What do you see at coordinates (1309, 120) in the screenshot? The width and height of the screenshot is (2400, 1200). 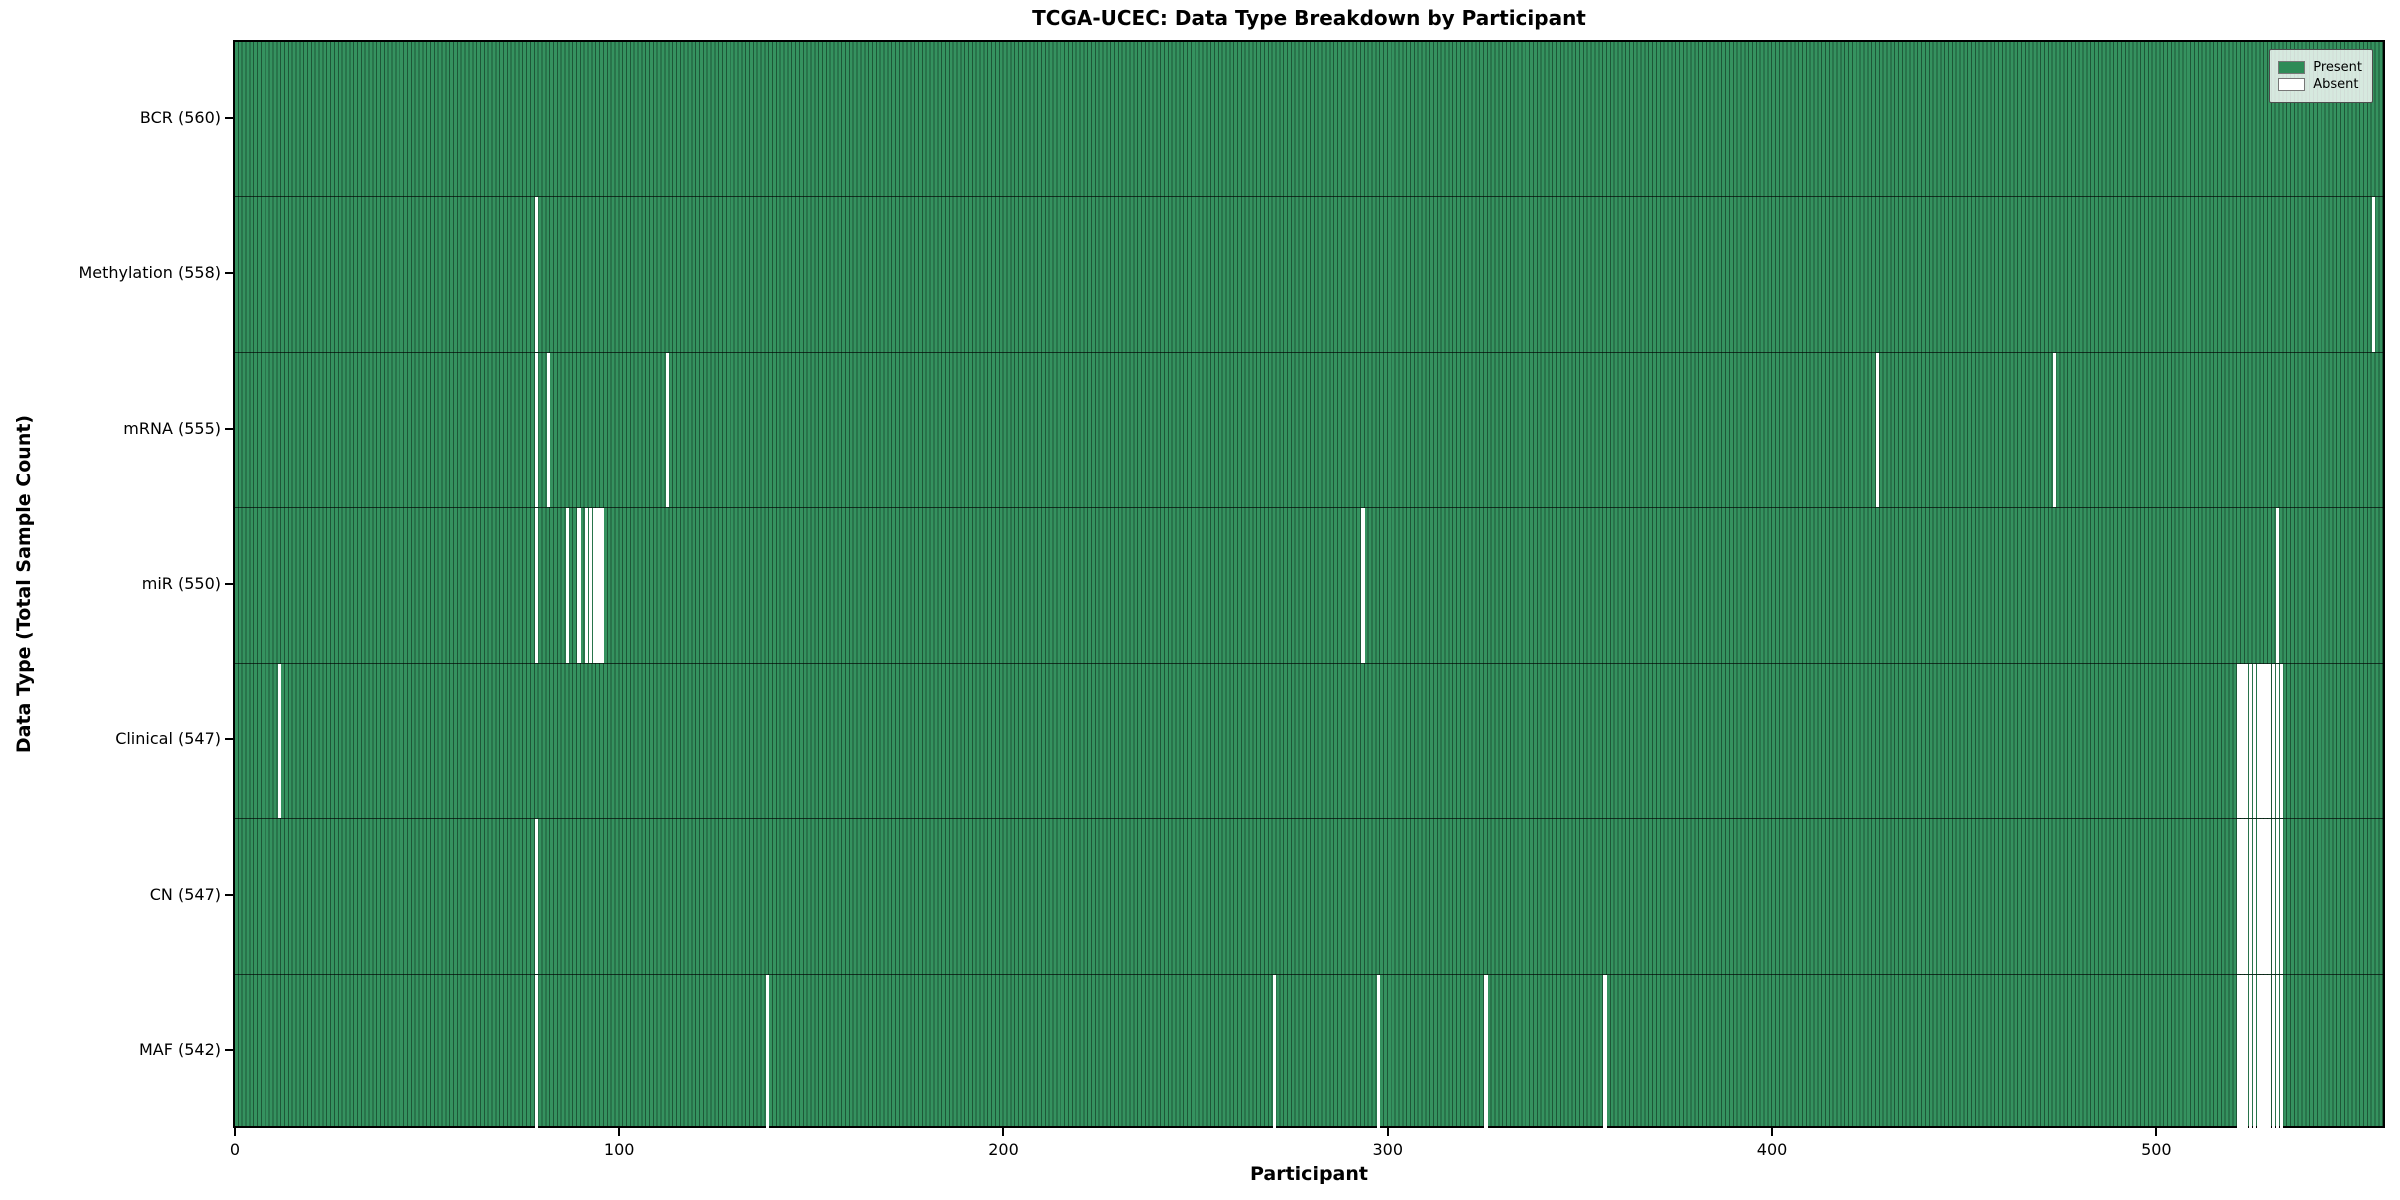 I see `presence-row-bcr` at bounding box center [1309, 120].